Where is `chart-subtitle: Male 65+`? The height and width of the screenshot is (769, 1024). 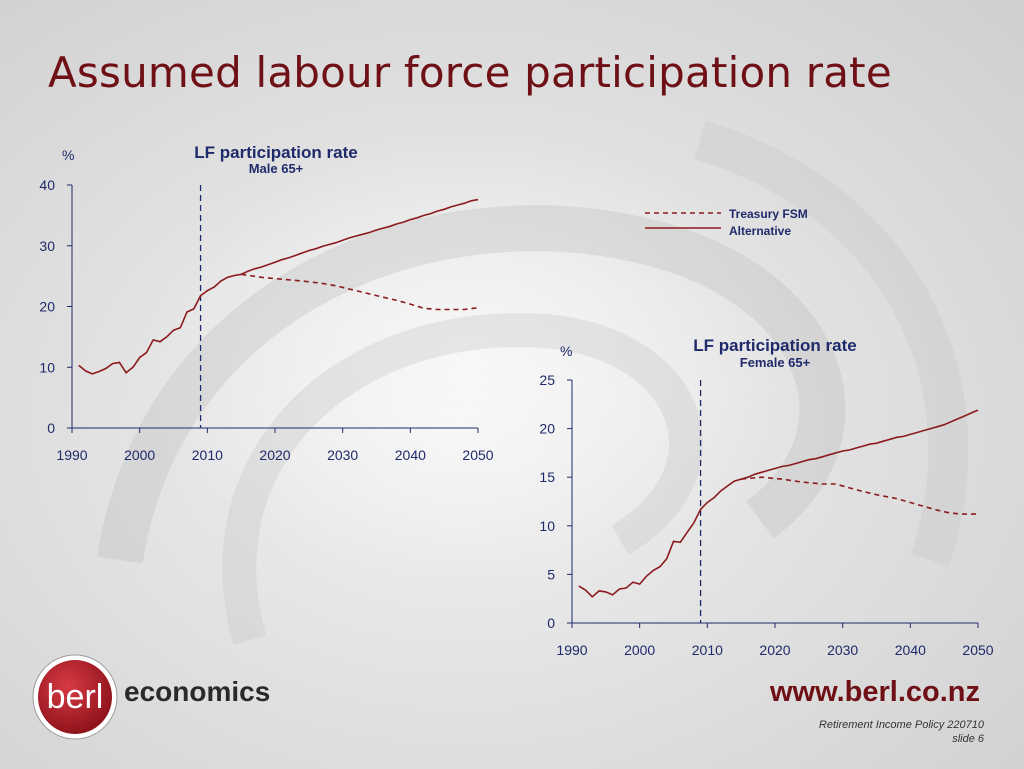
chart-subtitle: Male 65+ is located at coordinates (276, 168).